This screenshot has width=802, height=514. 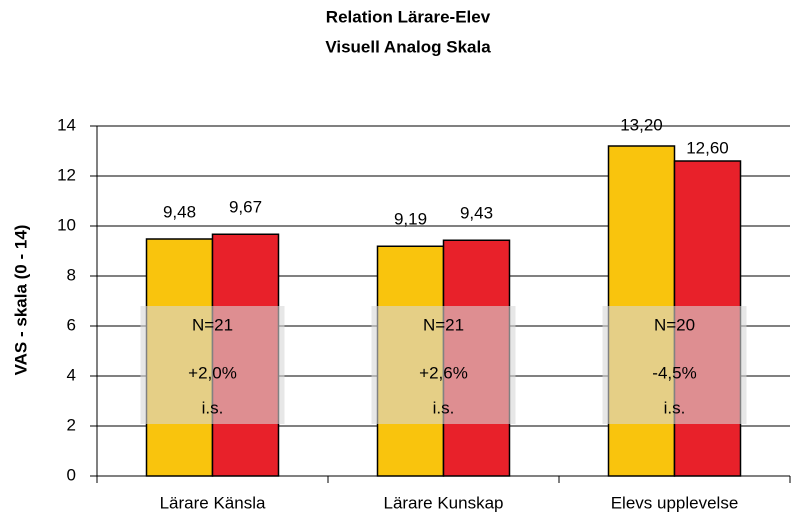 What do you see at coordinates (641, 124) in the screenshot?
I see `value-label: 13,20` at bounding box center [641, 124].